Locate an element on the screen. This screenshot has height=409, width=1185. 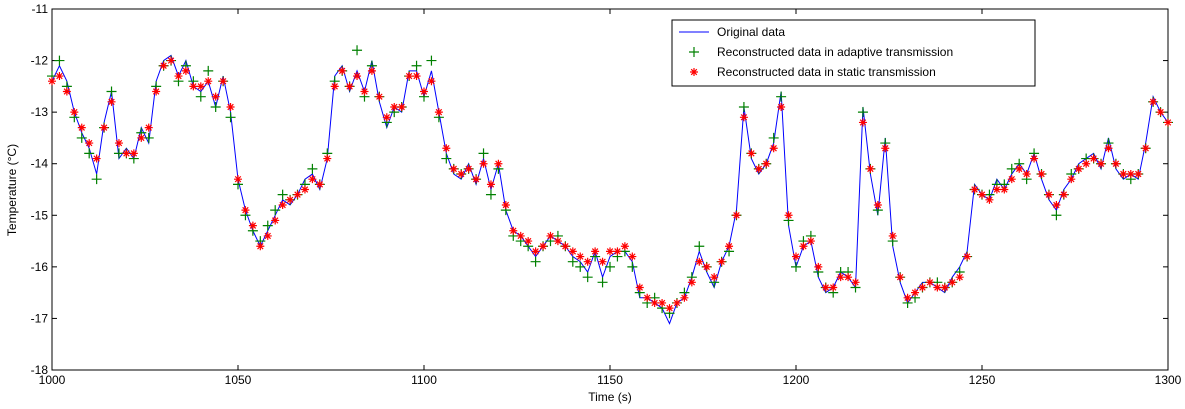
y-tick-label: -15 is located at coordinates (40, 215).